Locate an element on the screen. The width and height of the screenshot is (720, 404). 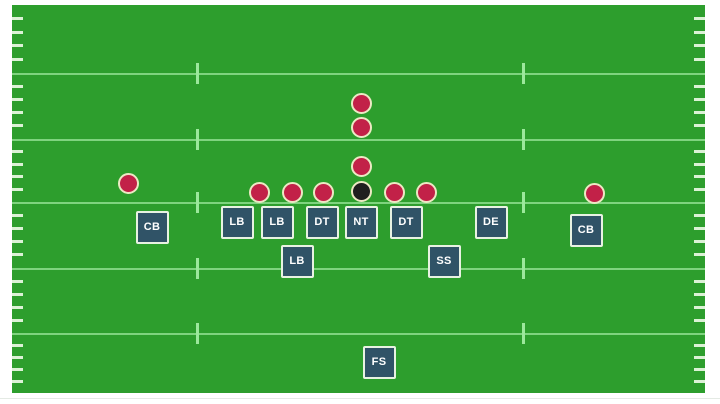
defense-player-label: NT is located at coordinates (361, 222).